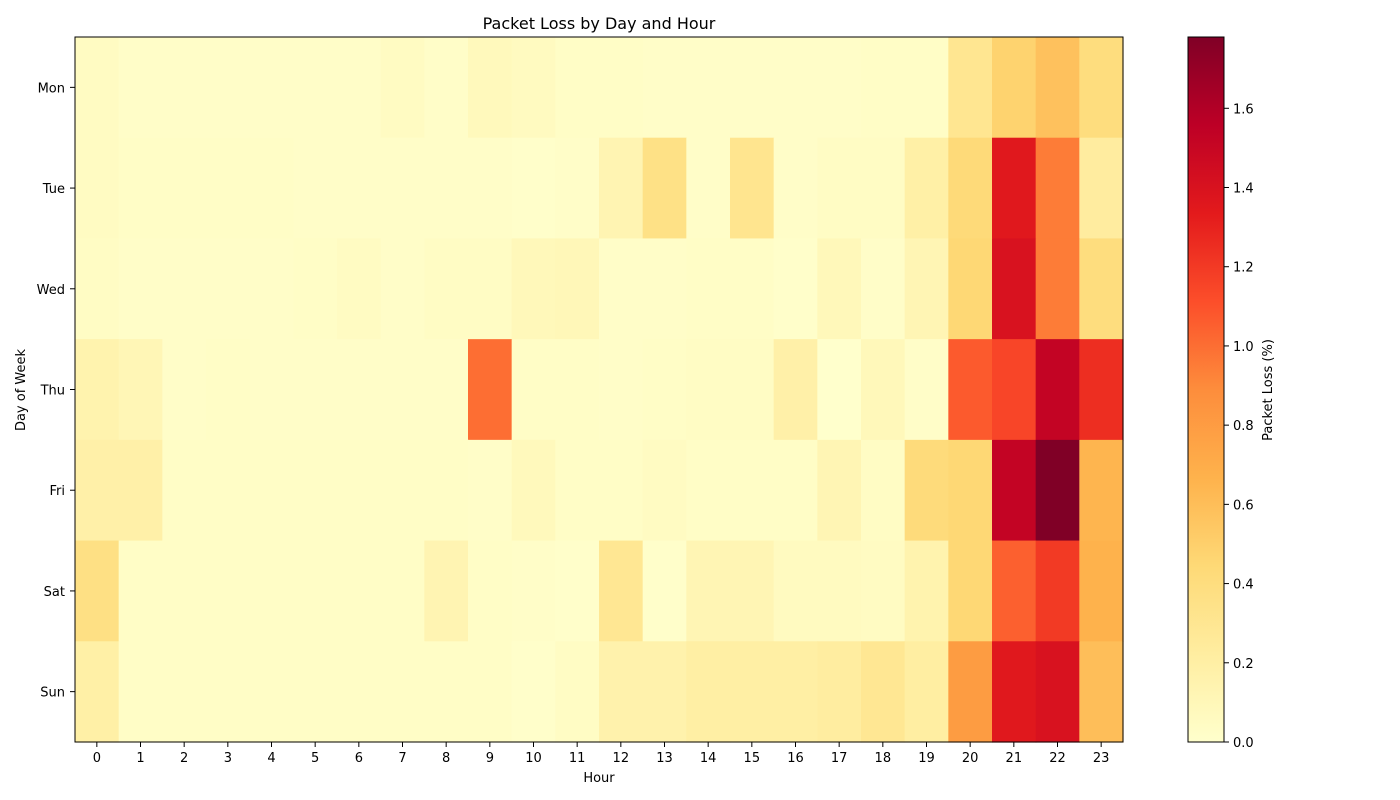  I want to click on x-tick-label: 5, so click(315, 758).